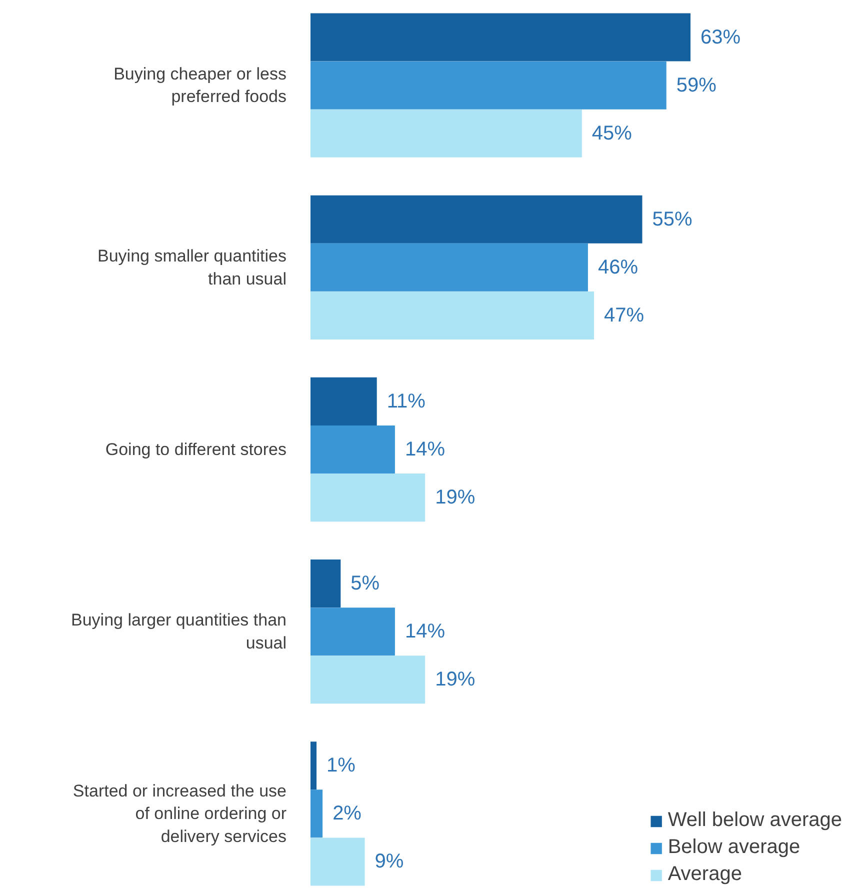 This screenshot has width=842, height=889. Describe the element at coordinates (705, 874) in the screenshot. I see `legend-label: Average` at that location.